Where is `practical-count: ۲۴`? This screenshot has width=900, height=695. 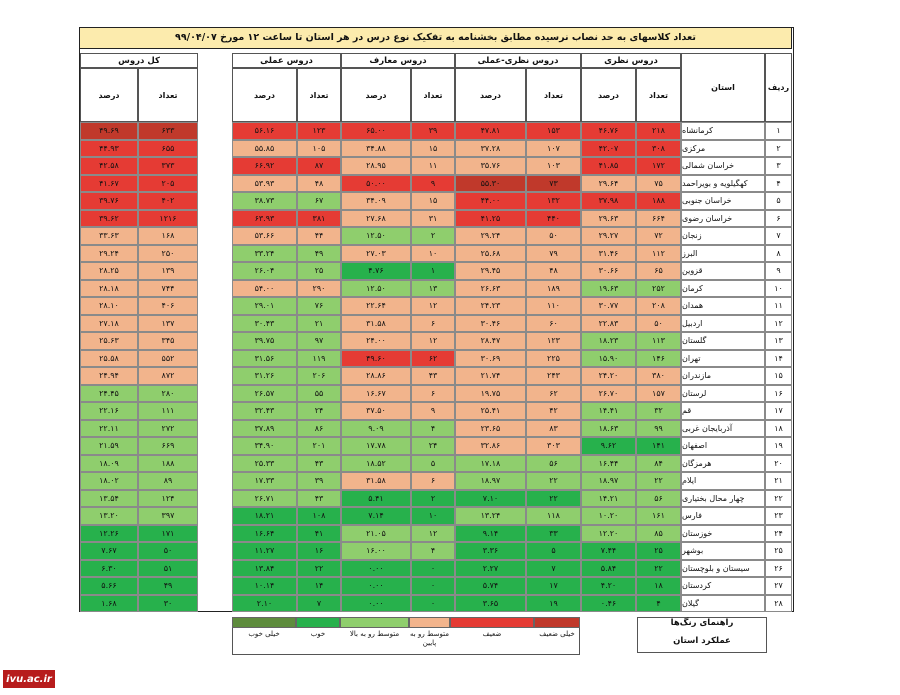 practical-count: ۲۴ is located at coordinates (319, 411).